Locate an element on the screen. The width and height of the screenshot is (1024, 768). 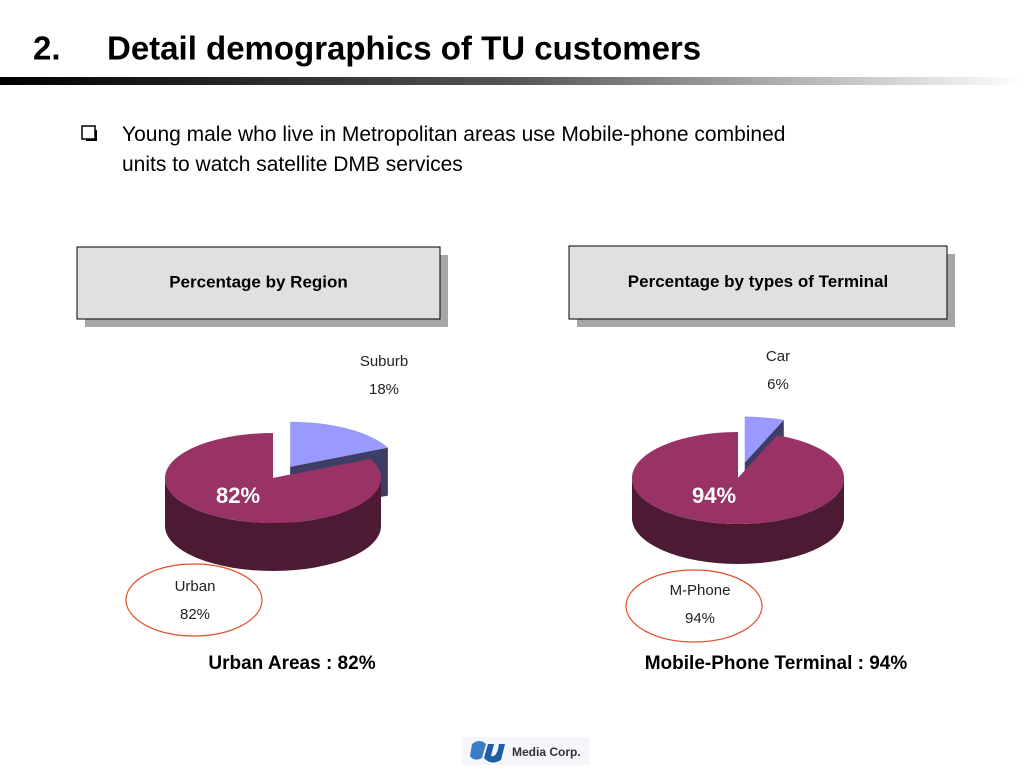
chart-title: Percentage by Region is located at coordinates (258, 281).